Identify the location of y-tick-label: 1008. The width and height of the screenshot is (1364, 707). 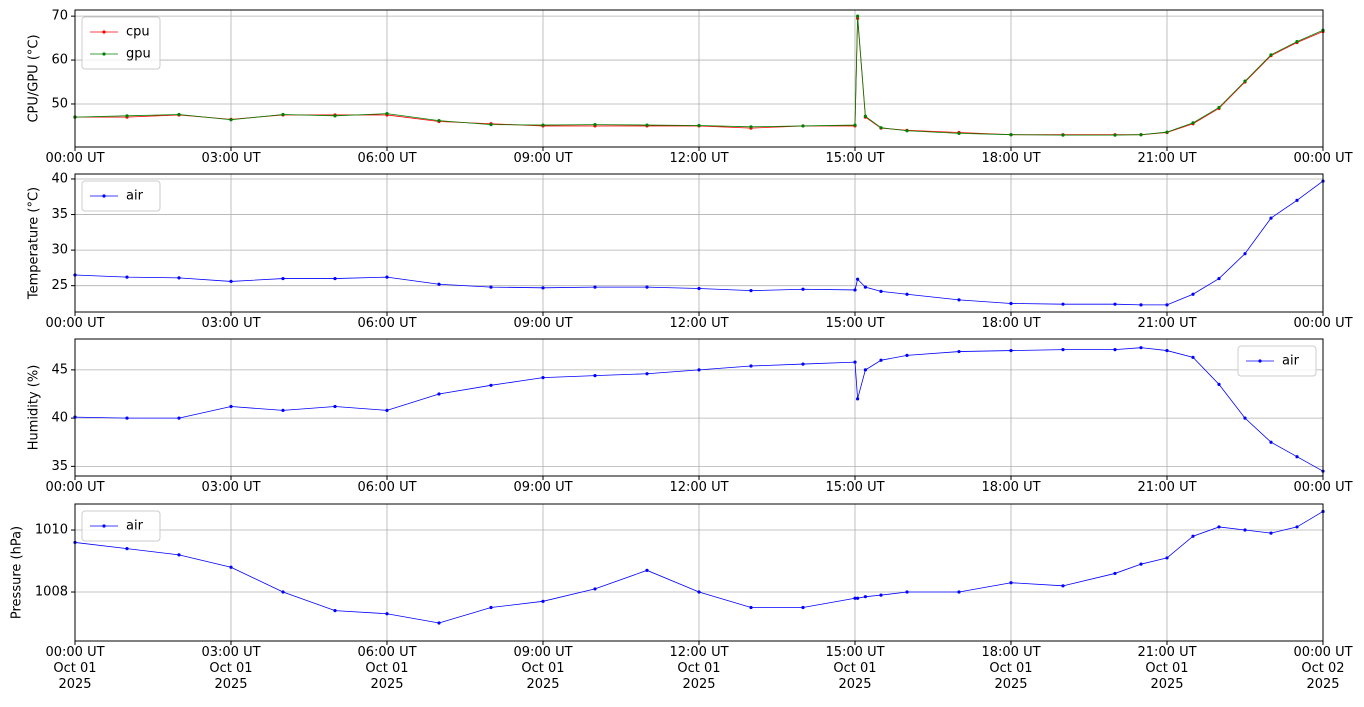
(51, 592).